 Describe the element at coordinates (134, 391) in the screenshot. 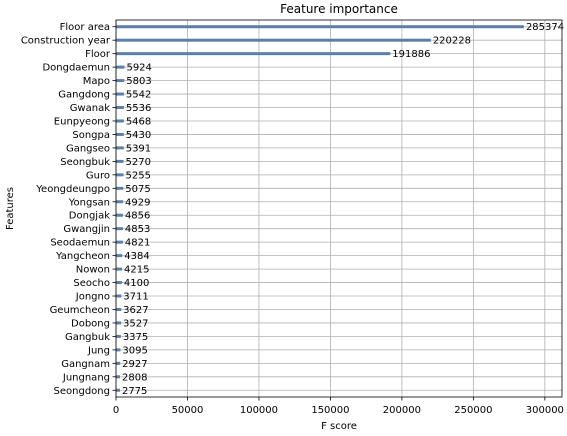

I see `bar-value-label: 2775` at that location.